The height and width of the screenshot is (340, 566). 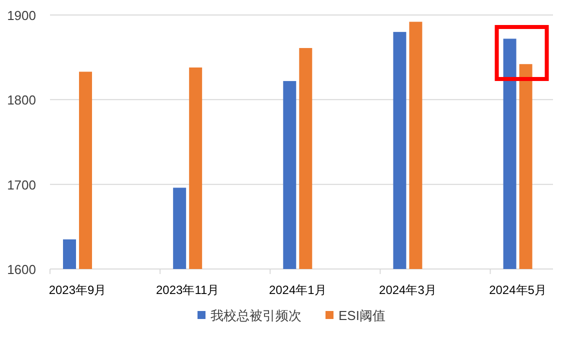 I want to click on y-tick-label: 1700, so click(x=21, y=184).